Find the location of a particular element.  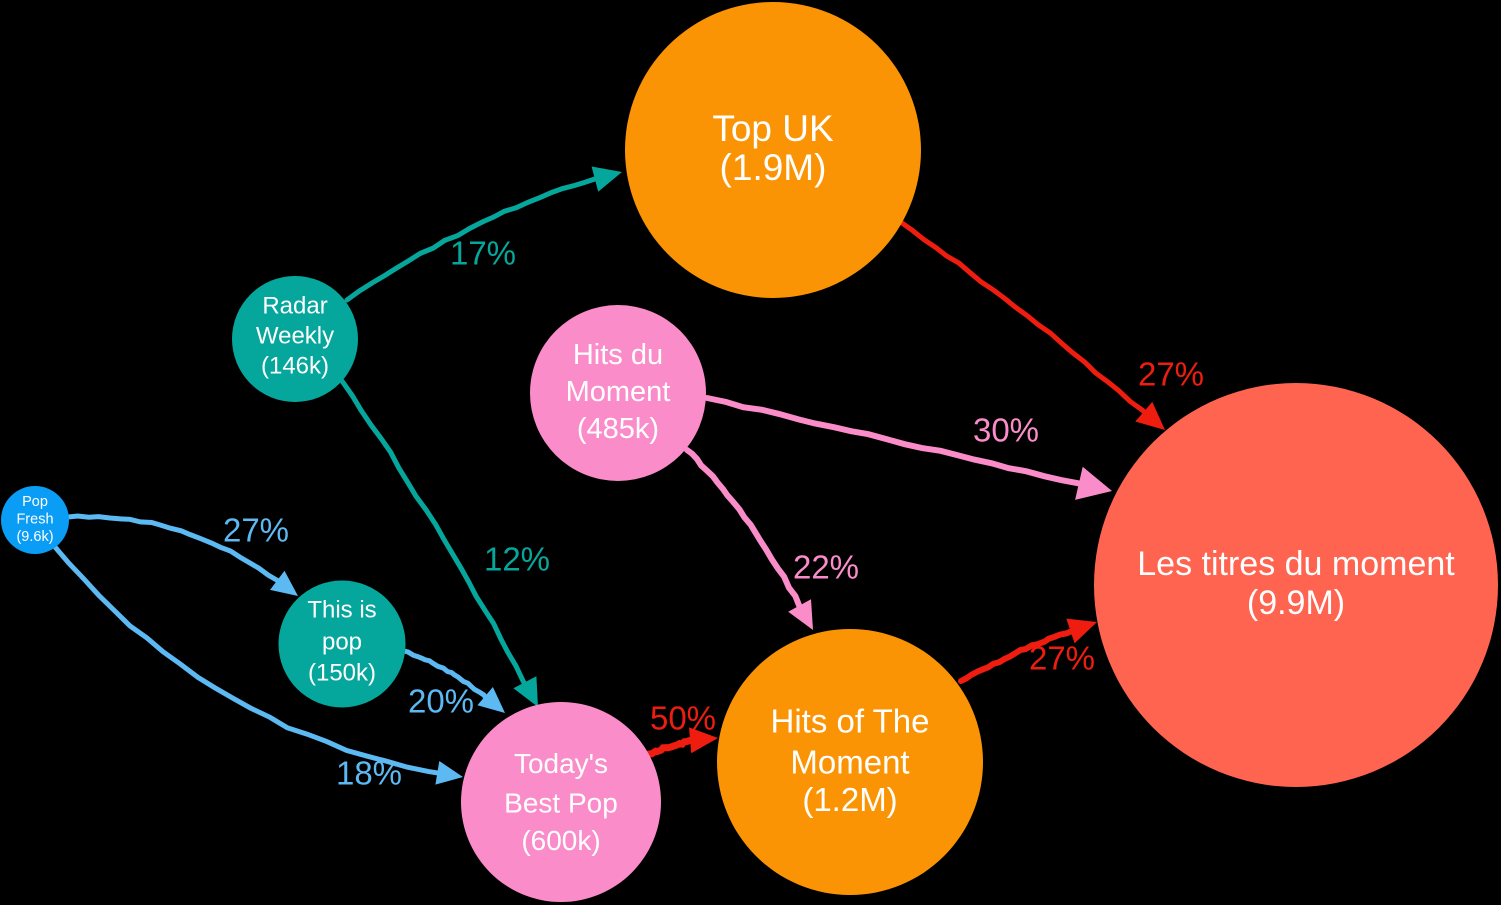

svg-text: (9.9M) is located at coordinates (1296, 603).